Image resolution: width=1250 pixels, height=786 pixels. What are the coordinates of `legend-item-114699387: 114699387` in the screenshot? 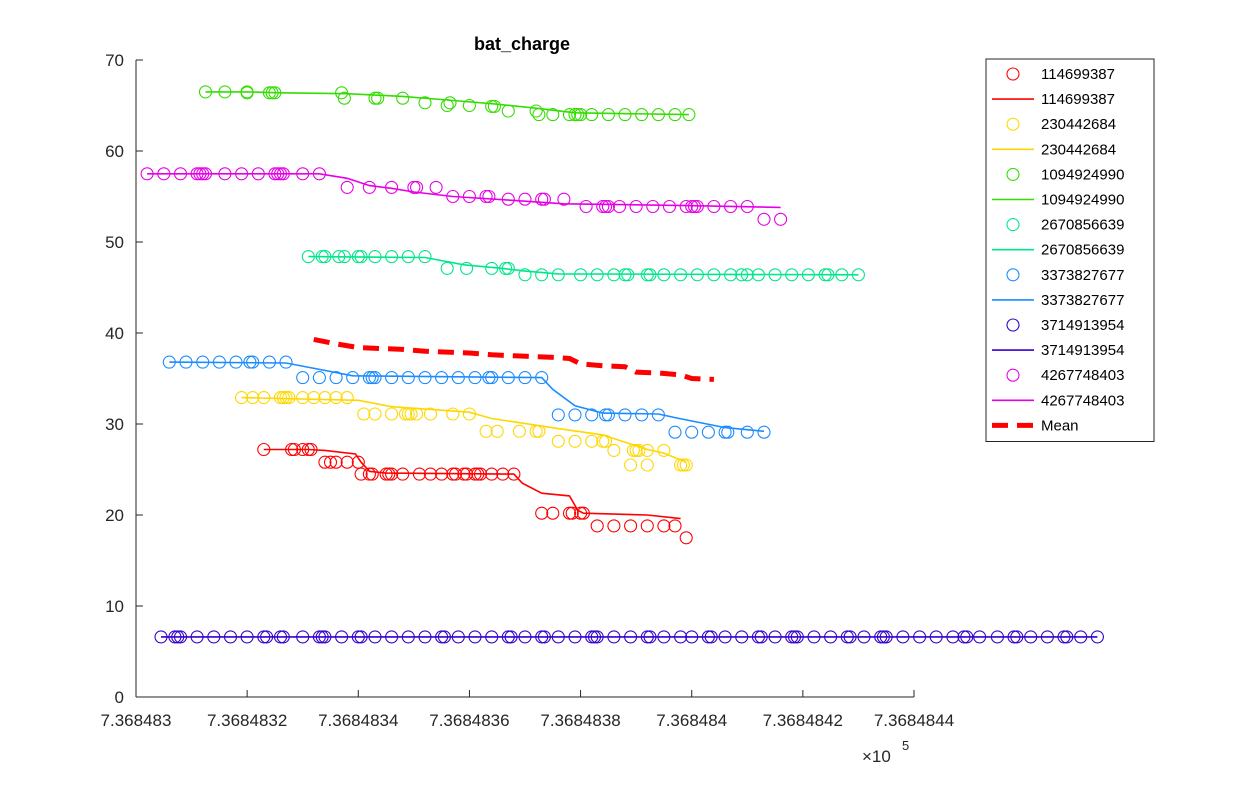 It's located at (1053, 99).